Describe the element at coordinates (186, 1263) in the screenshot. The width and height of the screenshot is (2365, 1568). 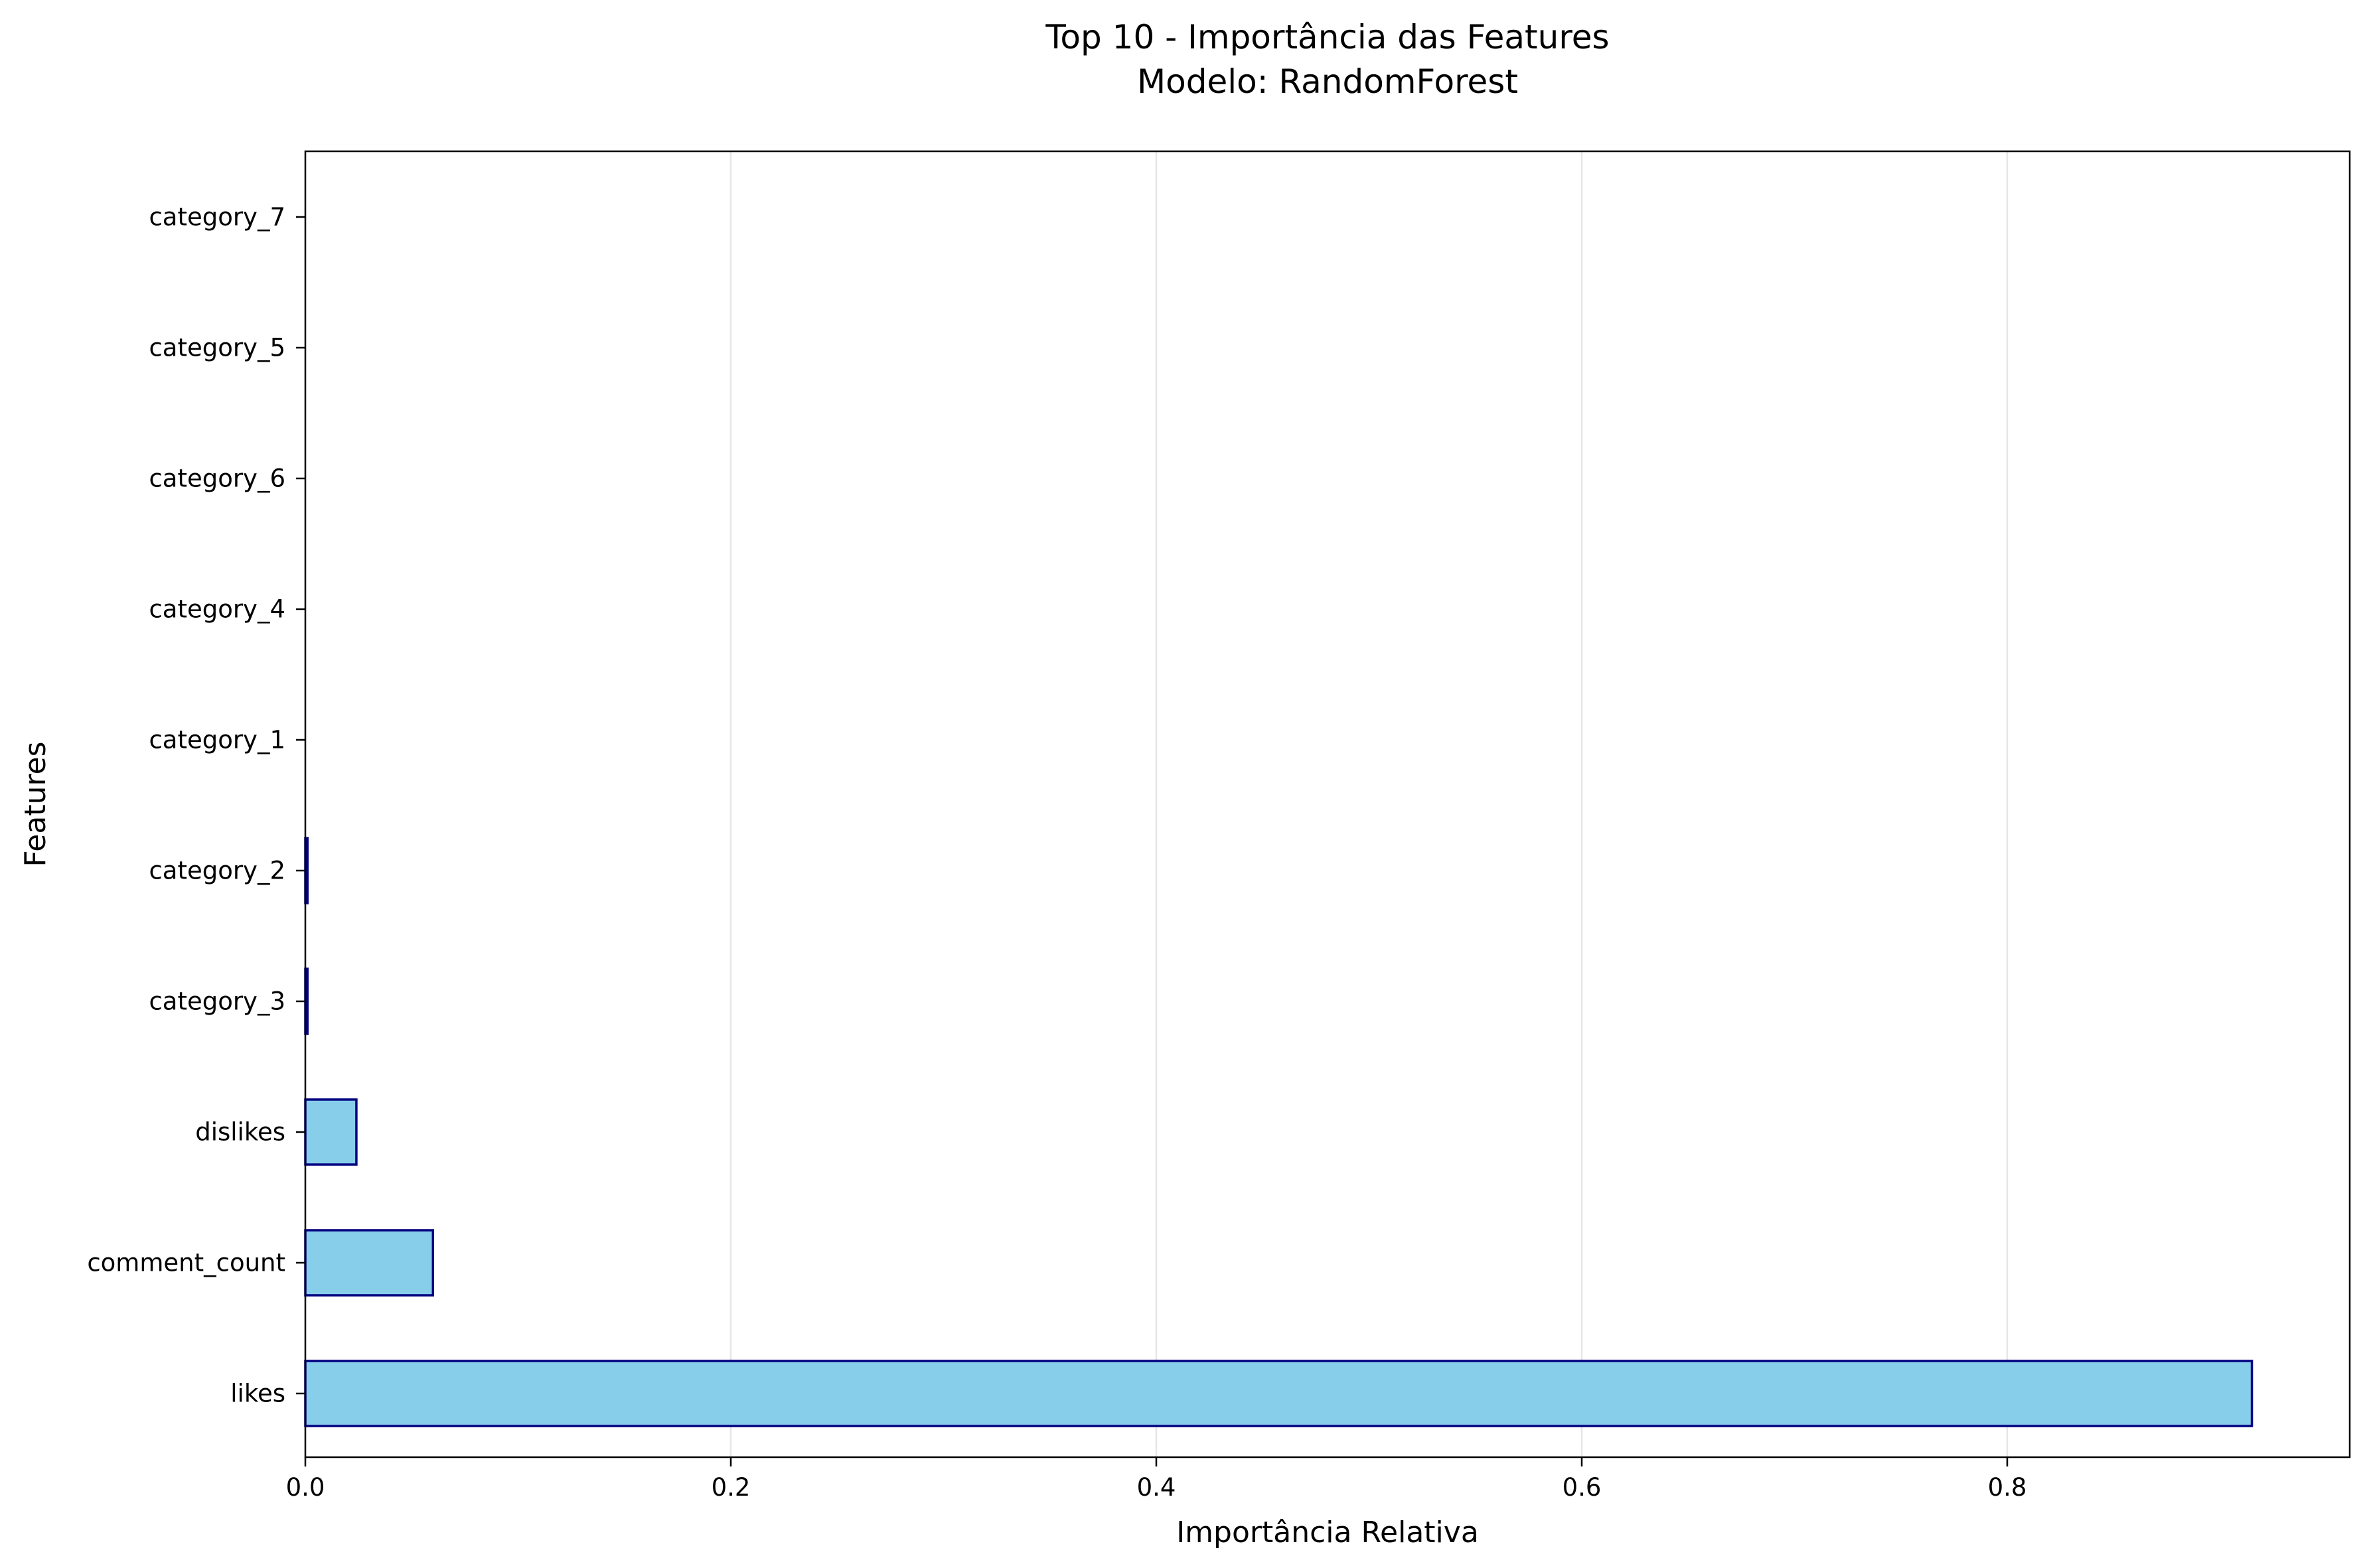
I see `y-tick-label: comment_count` at that location.